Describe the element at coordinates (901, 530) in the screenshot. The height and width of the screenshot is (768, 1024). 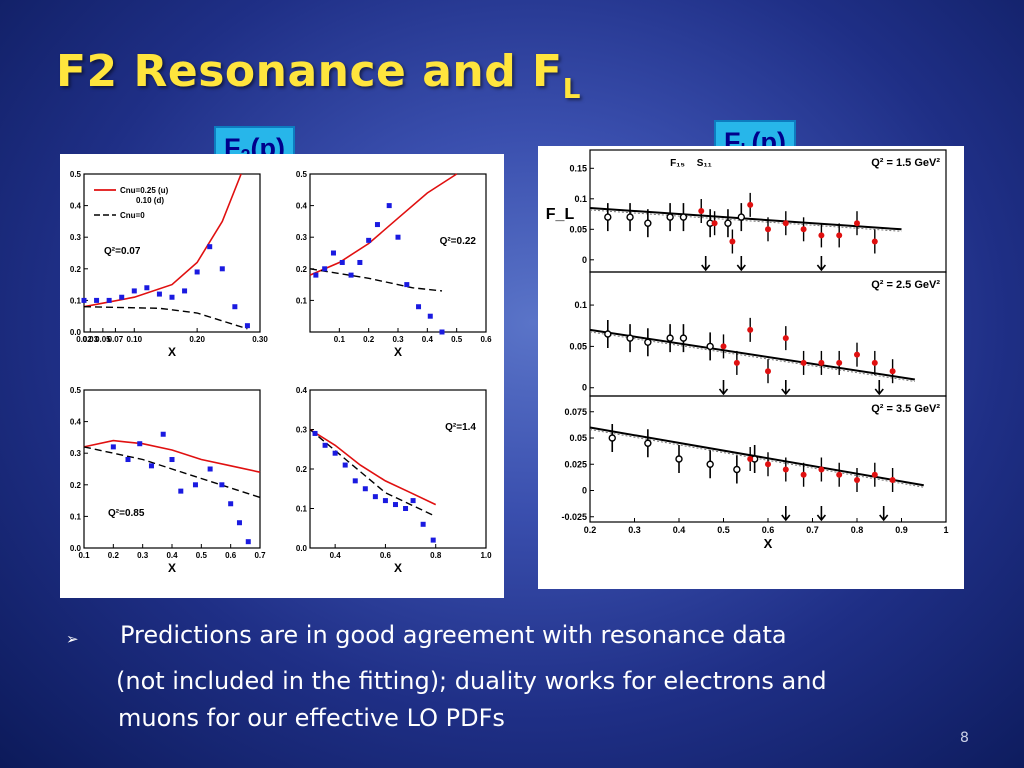
I see `fl-q35-xtick-label: 0.9` at that location.